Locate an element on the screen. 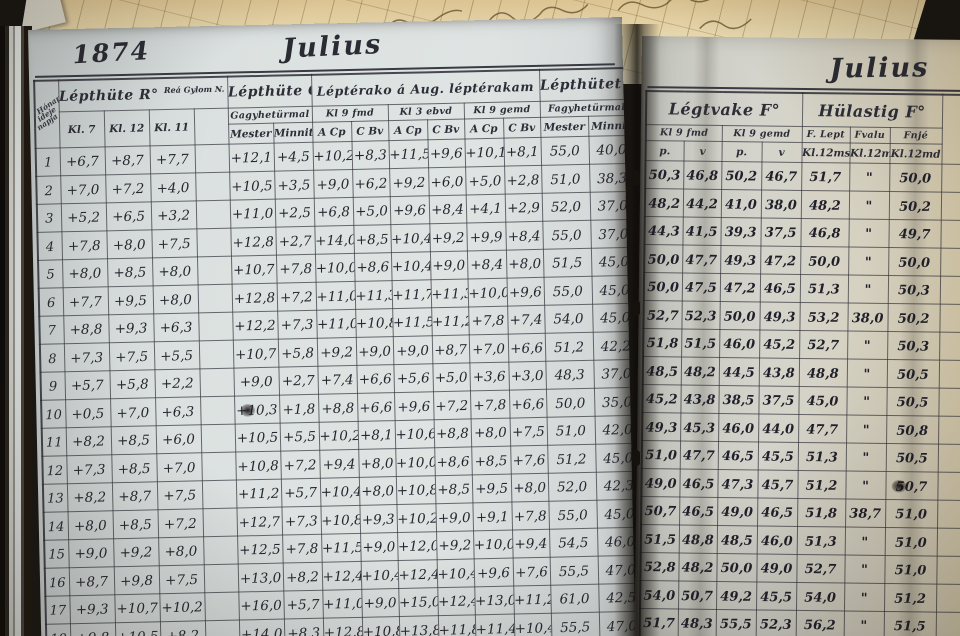 The height and width of the screenshot is (636, 960). value-cell: +1,8 is located at coordinates (298, 409).